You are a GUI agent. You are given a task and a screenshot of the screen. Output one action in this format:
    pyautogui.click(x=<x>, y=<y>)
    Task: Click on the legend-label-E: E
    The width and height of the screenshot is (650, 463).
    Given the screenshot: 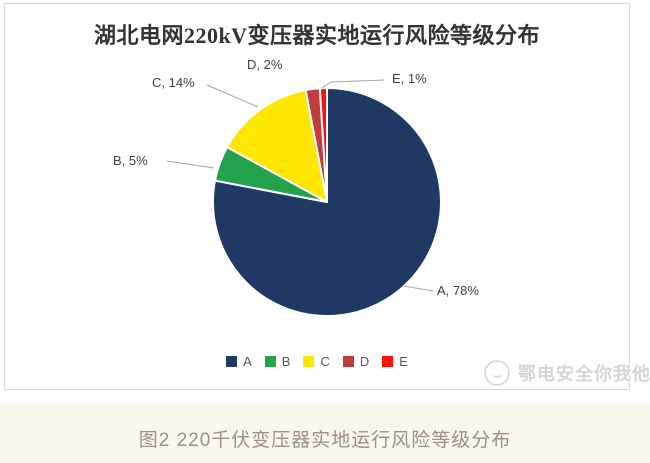 What is the action you would take?
    pyautogui.click(x=403, y=361)
    